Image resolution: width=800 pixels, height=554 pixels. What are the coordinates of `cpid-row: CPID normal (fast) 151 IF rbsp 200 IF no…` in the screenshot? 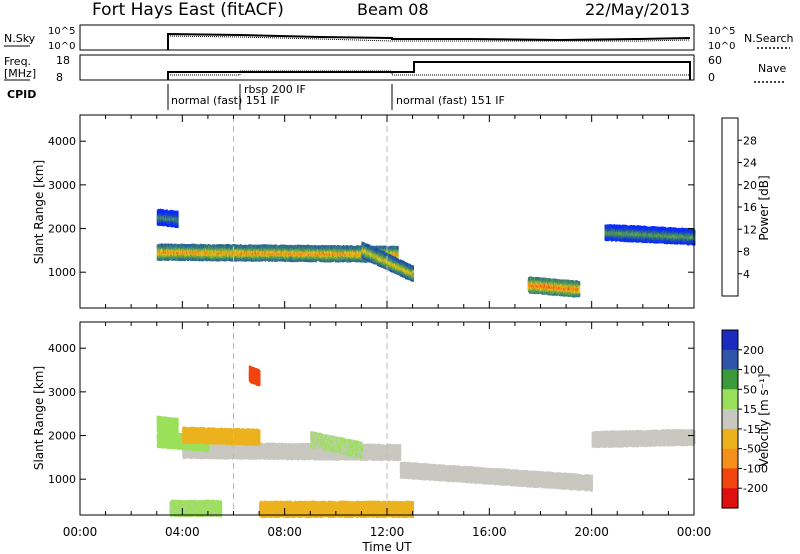 It's located at (256, 96).